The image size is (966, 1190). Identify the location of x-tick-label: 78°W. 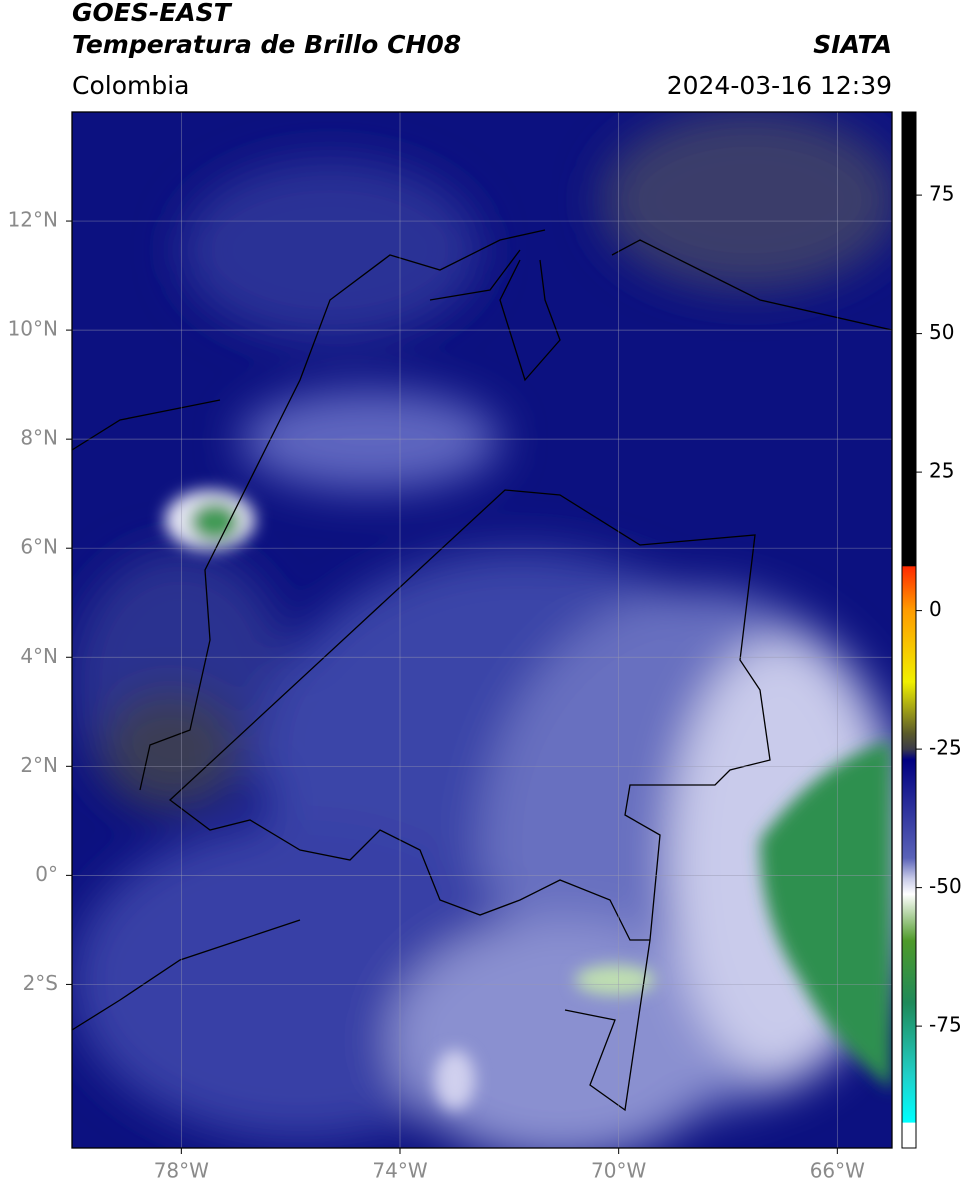
(181, 1171).